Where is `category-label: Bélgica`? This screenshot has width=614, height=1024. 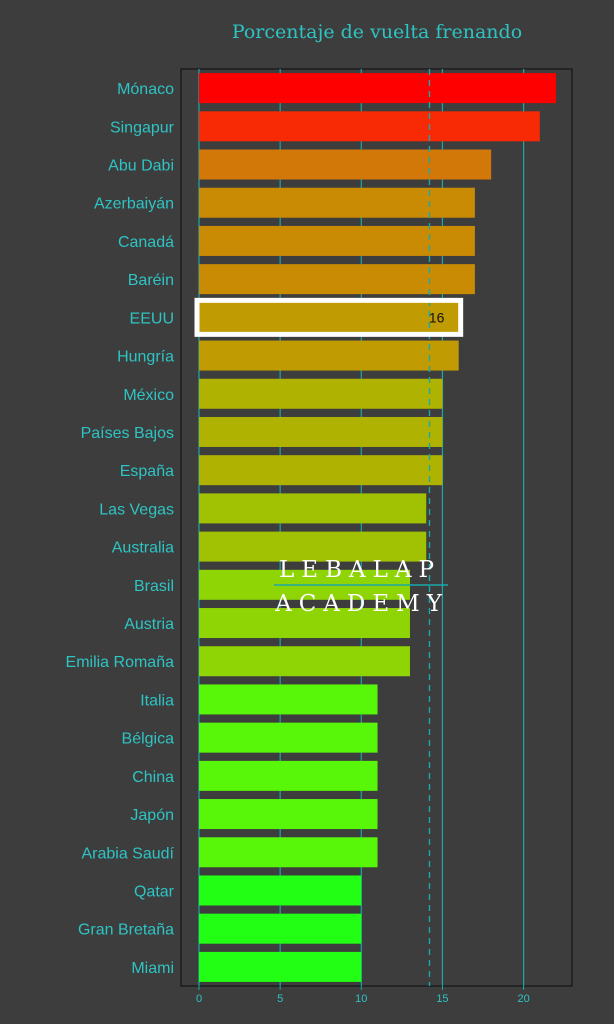
category-label: Bélgica is located at coordinates (148, 739).